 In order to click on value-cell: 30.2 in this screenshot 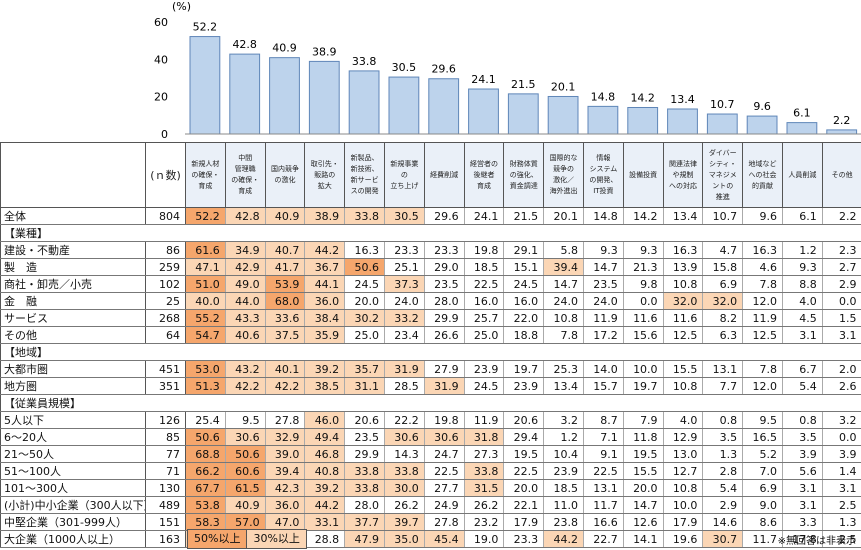, I will do `click(364, 318)`.